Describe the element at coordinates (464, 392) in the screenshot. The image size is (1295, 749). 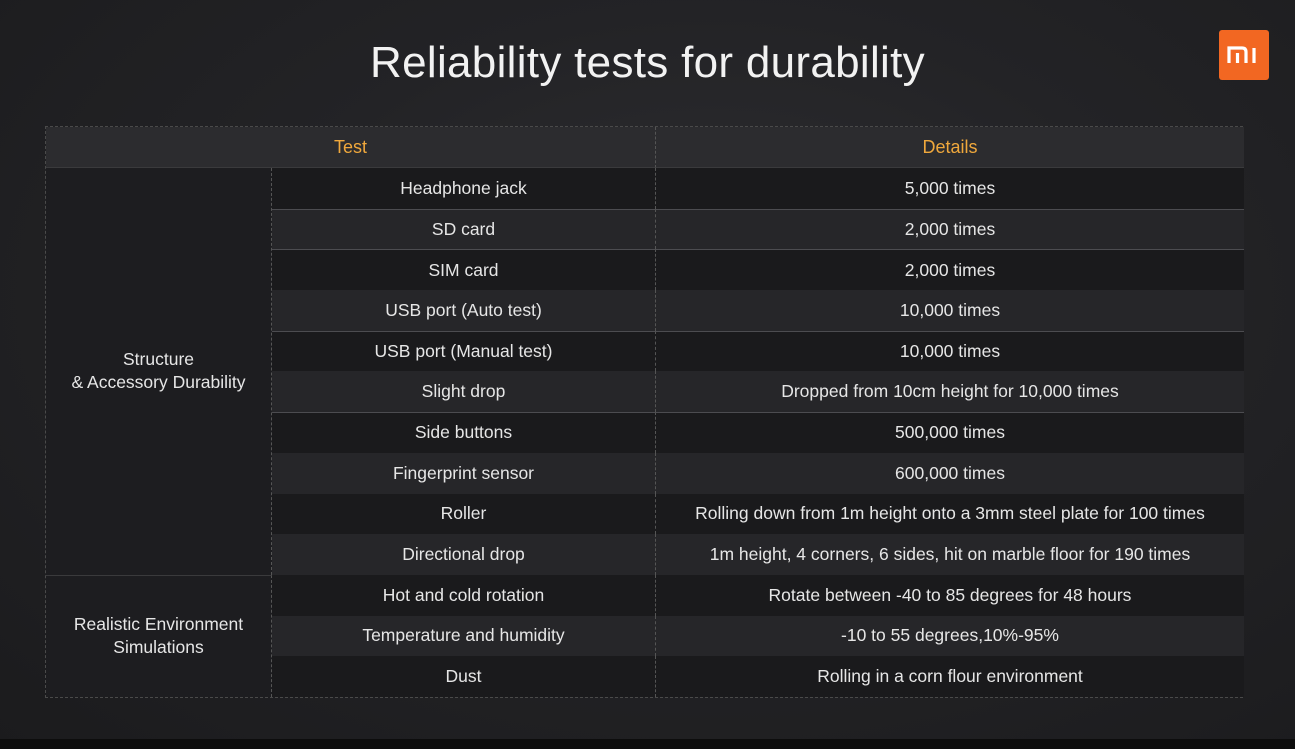
I see `row-test: Slight drop` at that location.